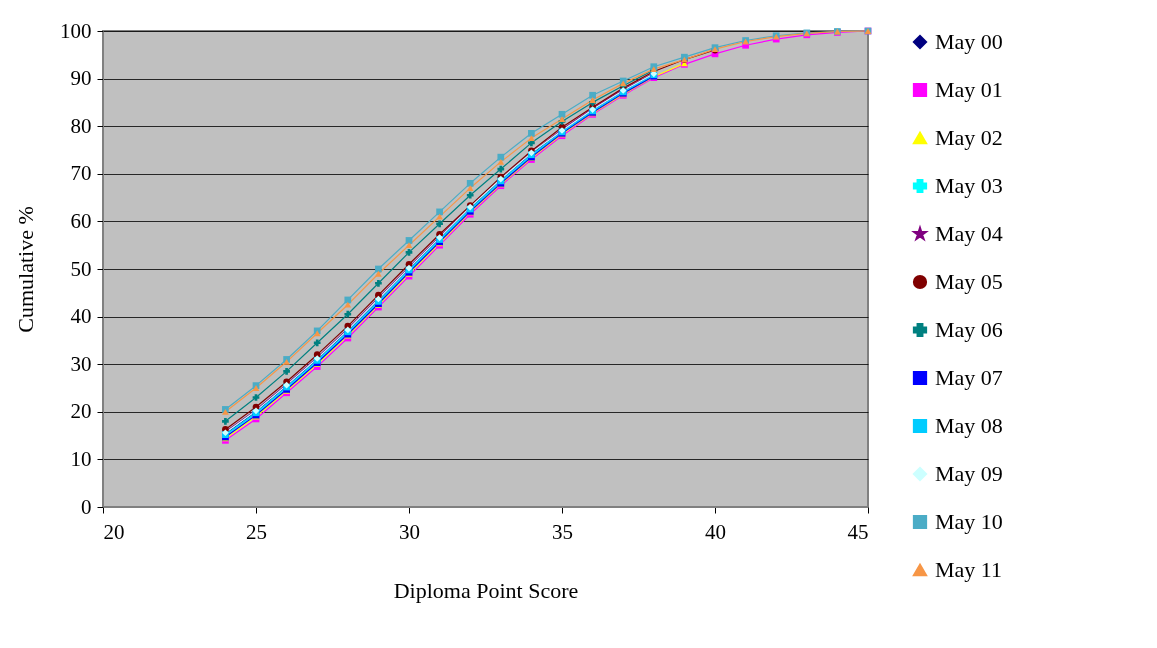  Describe the element at coordinates (81, 316) in the screenshot. I see `y-tick-label: 40` at that location.